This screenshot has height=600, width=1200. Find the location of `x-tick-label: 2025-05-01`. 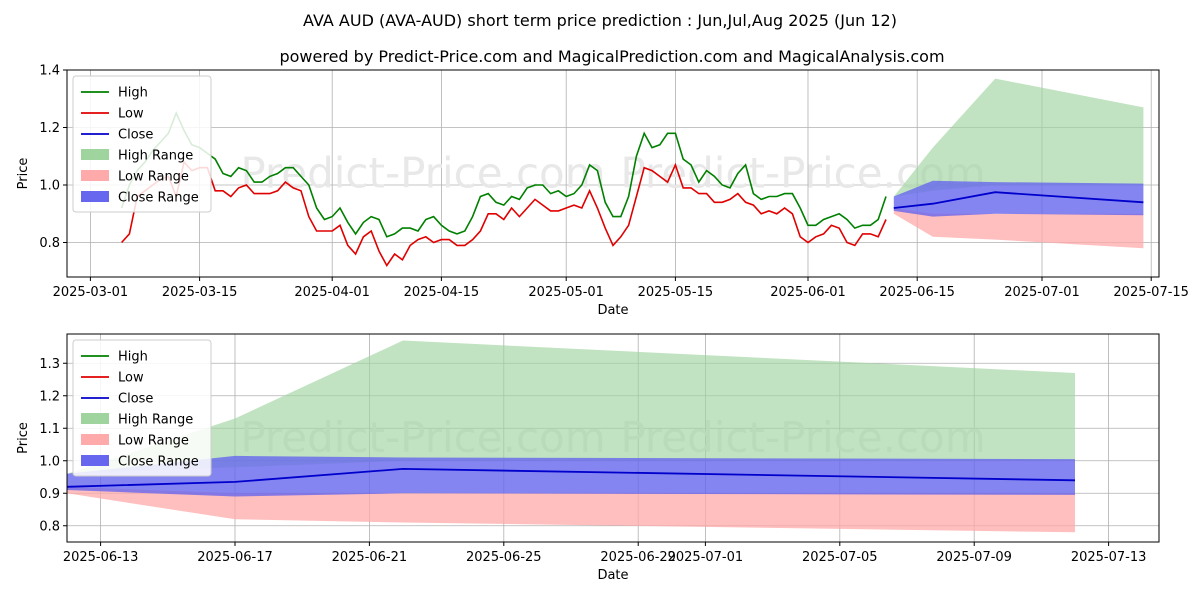

x-tick-label: 2025-05-01 is located at coordinates (566, 292).